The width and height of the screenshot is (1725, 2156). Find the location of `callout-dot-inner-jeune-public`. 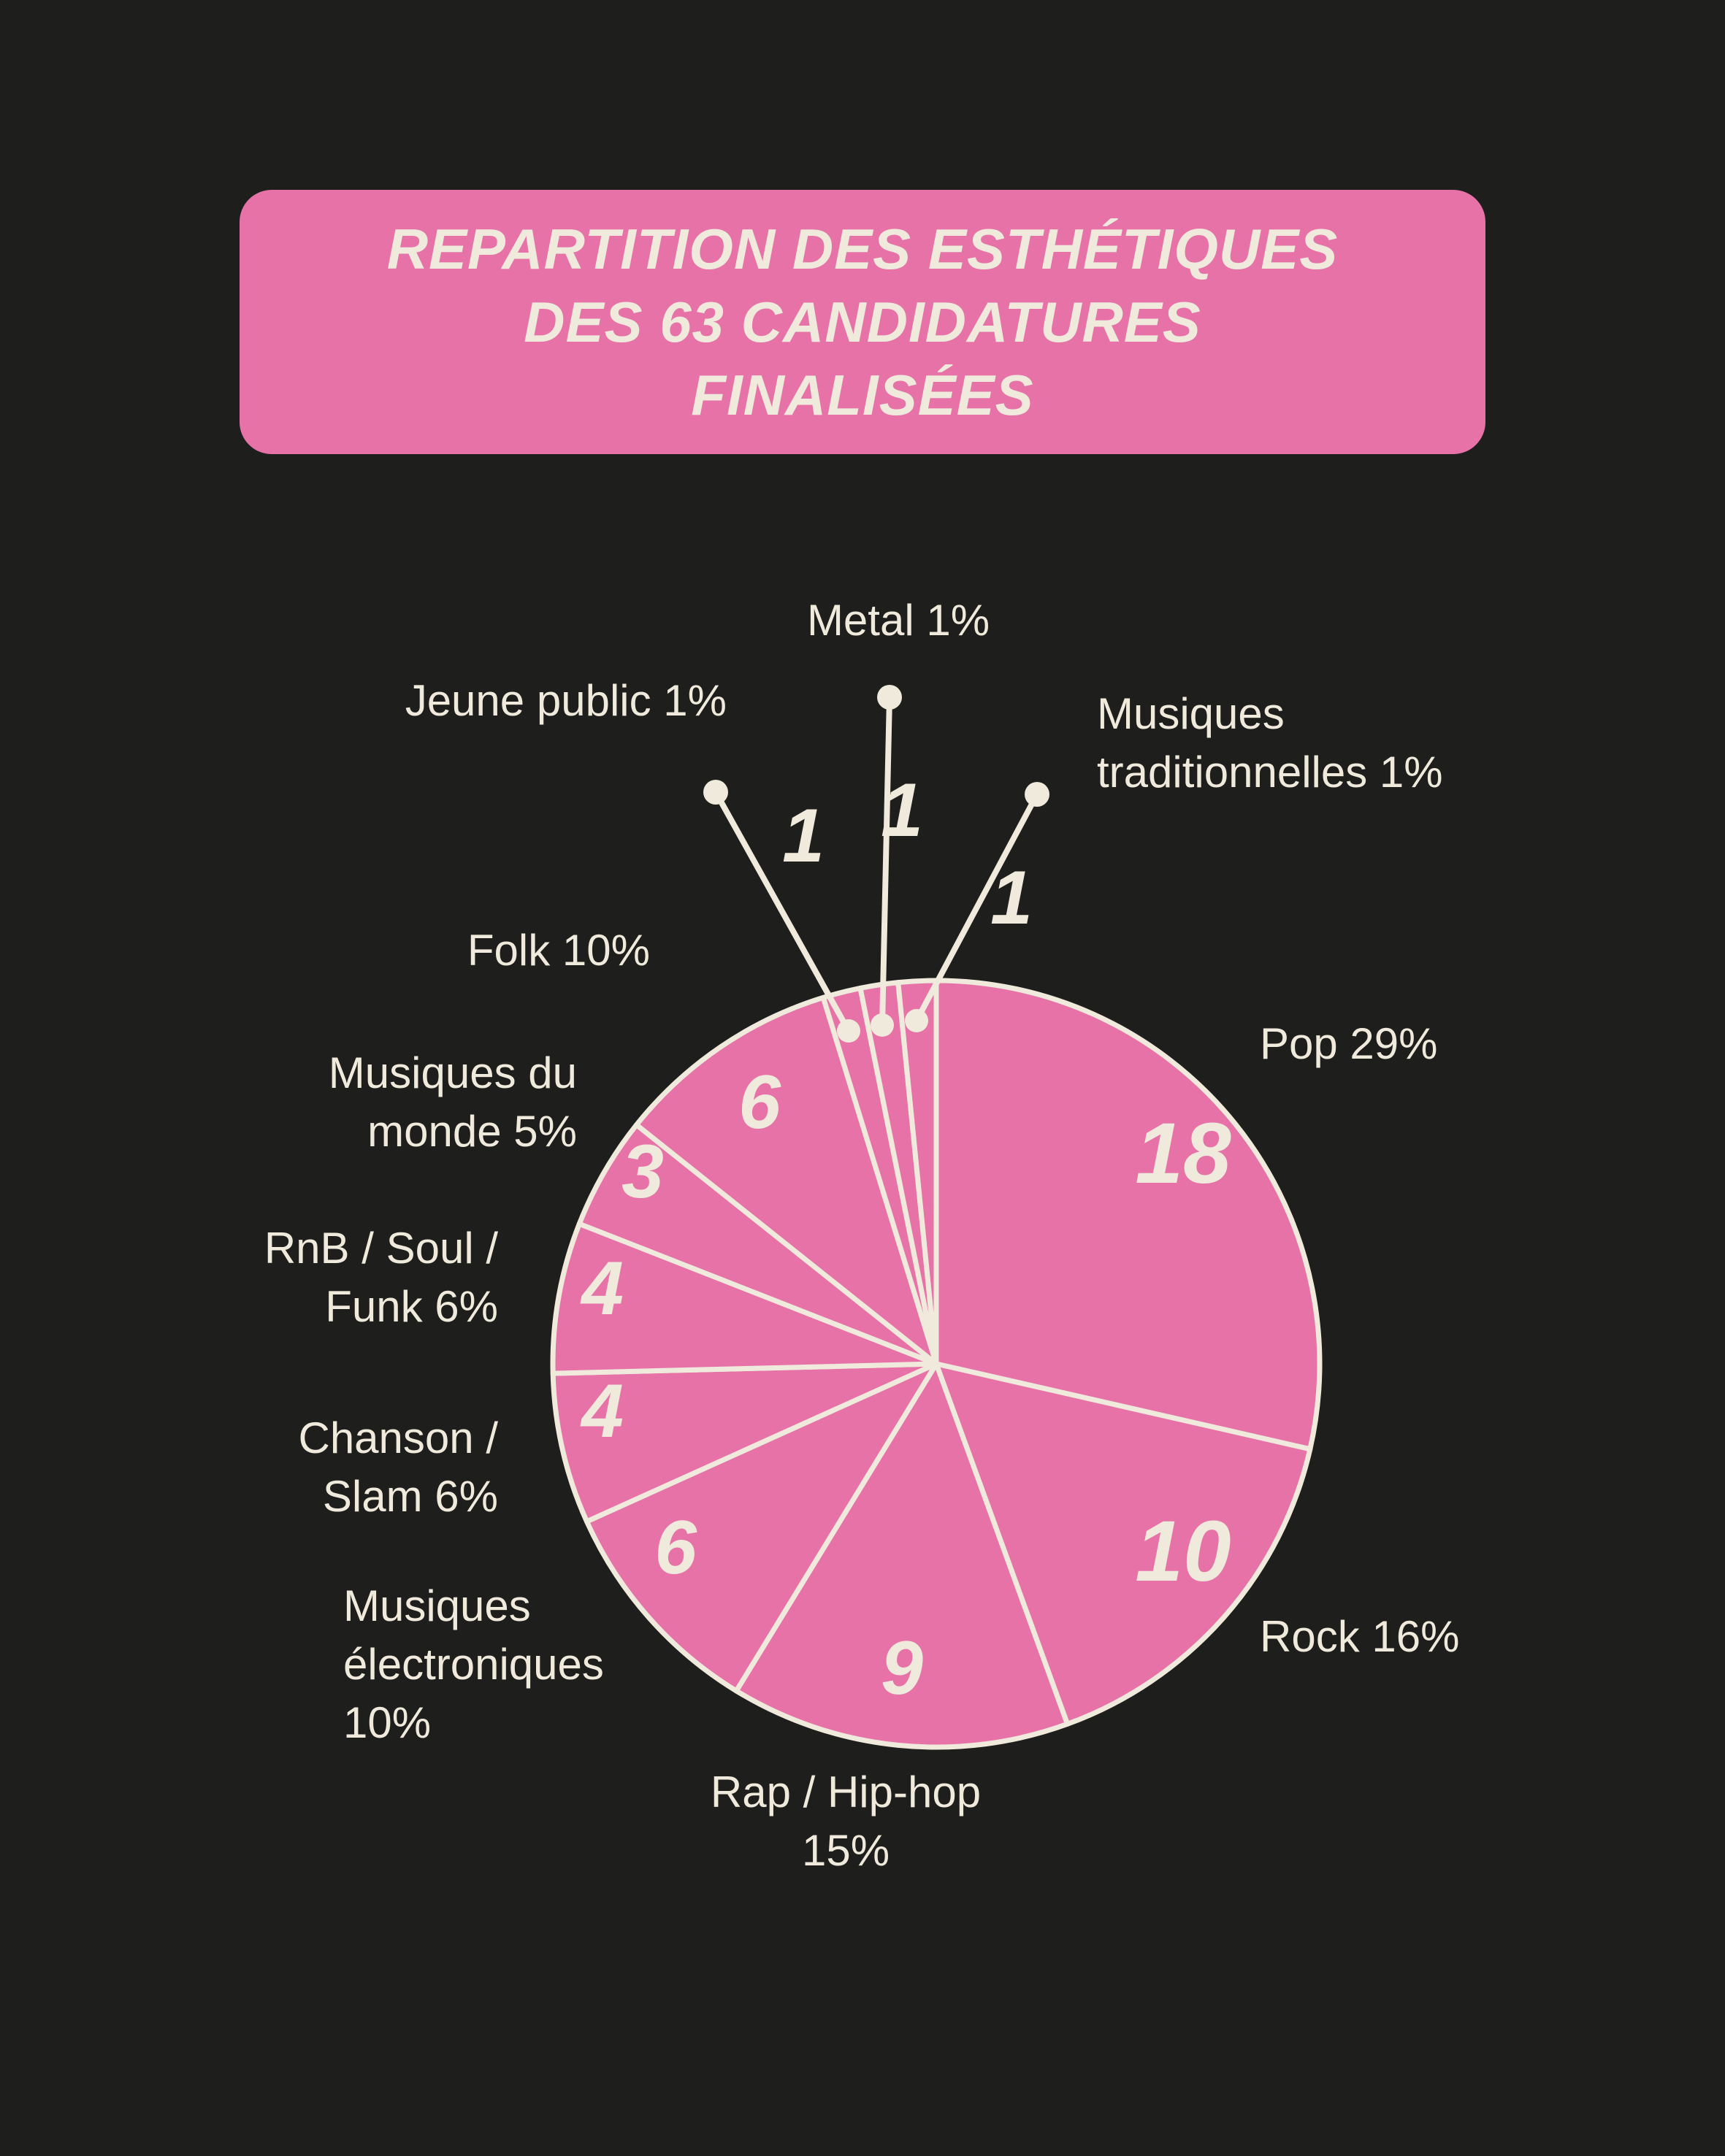

callout-dot-inner-jeune-public is located at coordinates (848, 1031).